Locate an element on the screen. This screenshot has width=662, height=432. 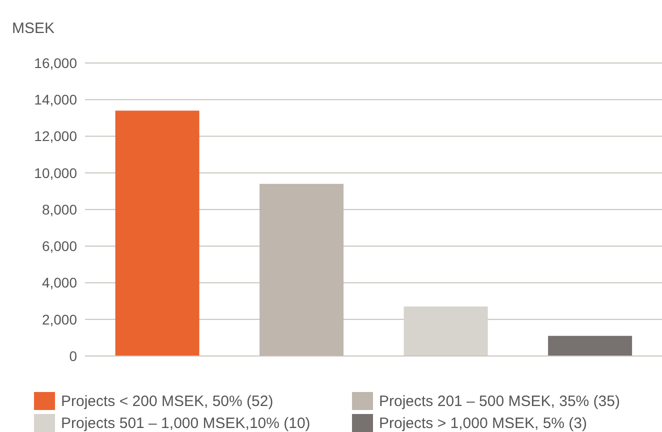
legend-label: Projects < 200 MSEK, 50% (52) is located at coordinates (167, 401).